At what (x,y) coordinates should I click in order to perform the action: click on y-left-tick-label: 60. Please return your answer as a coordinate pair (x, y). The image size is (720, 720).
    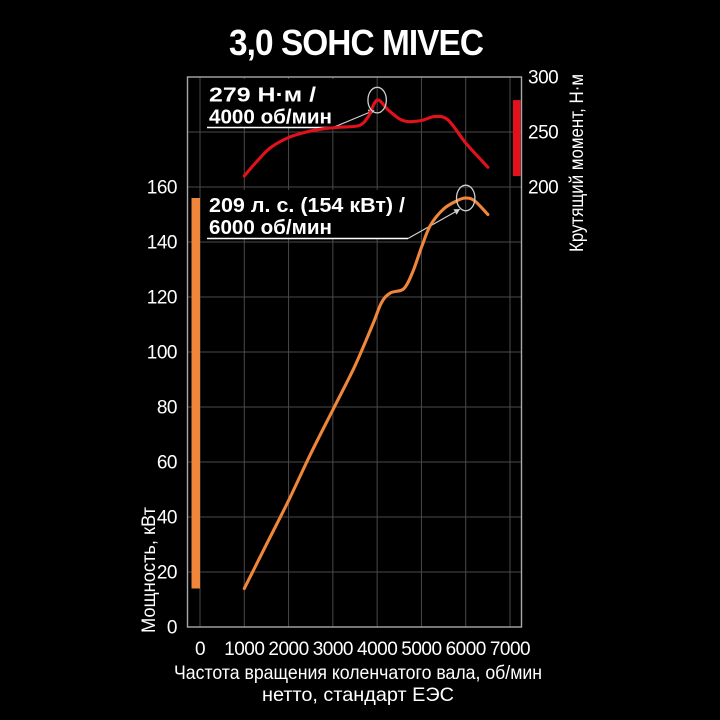
    Looking at the image, I should click on (167, 463).